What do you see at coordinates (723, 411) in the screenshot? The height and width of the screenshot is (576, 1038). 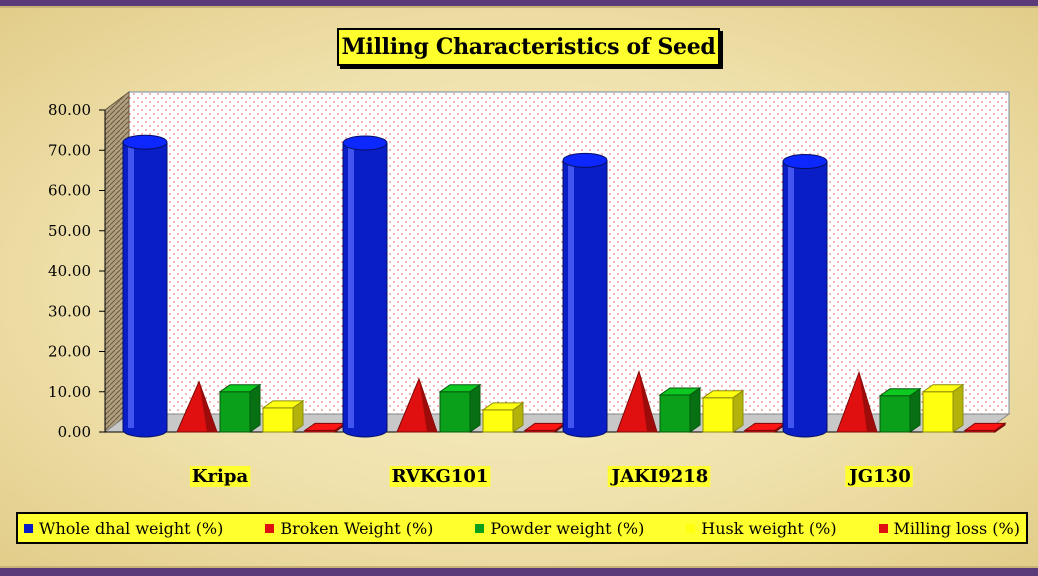 I see `bar-husk-jaki9218` at bounding box center [723, 411].